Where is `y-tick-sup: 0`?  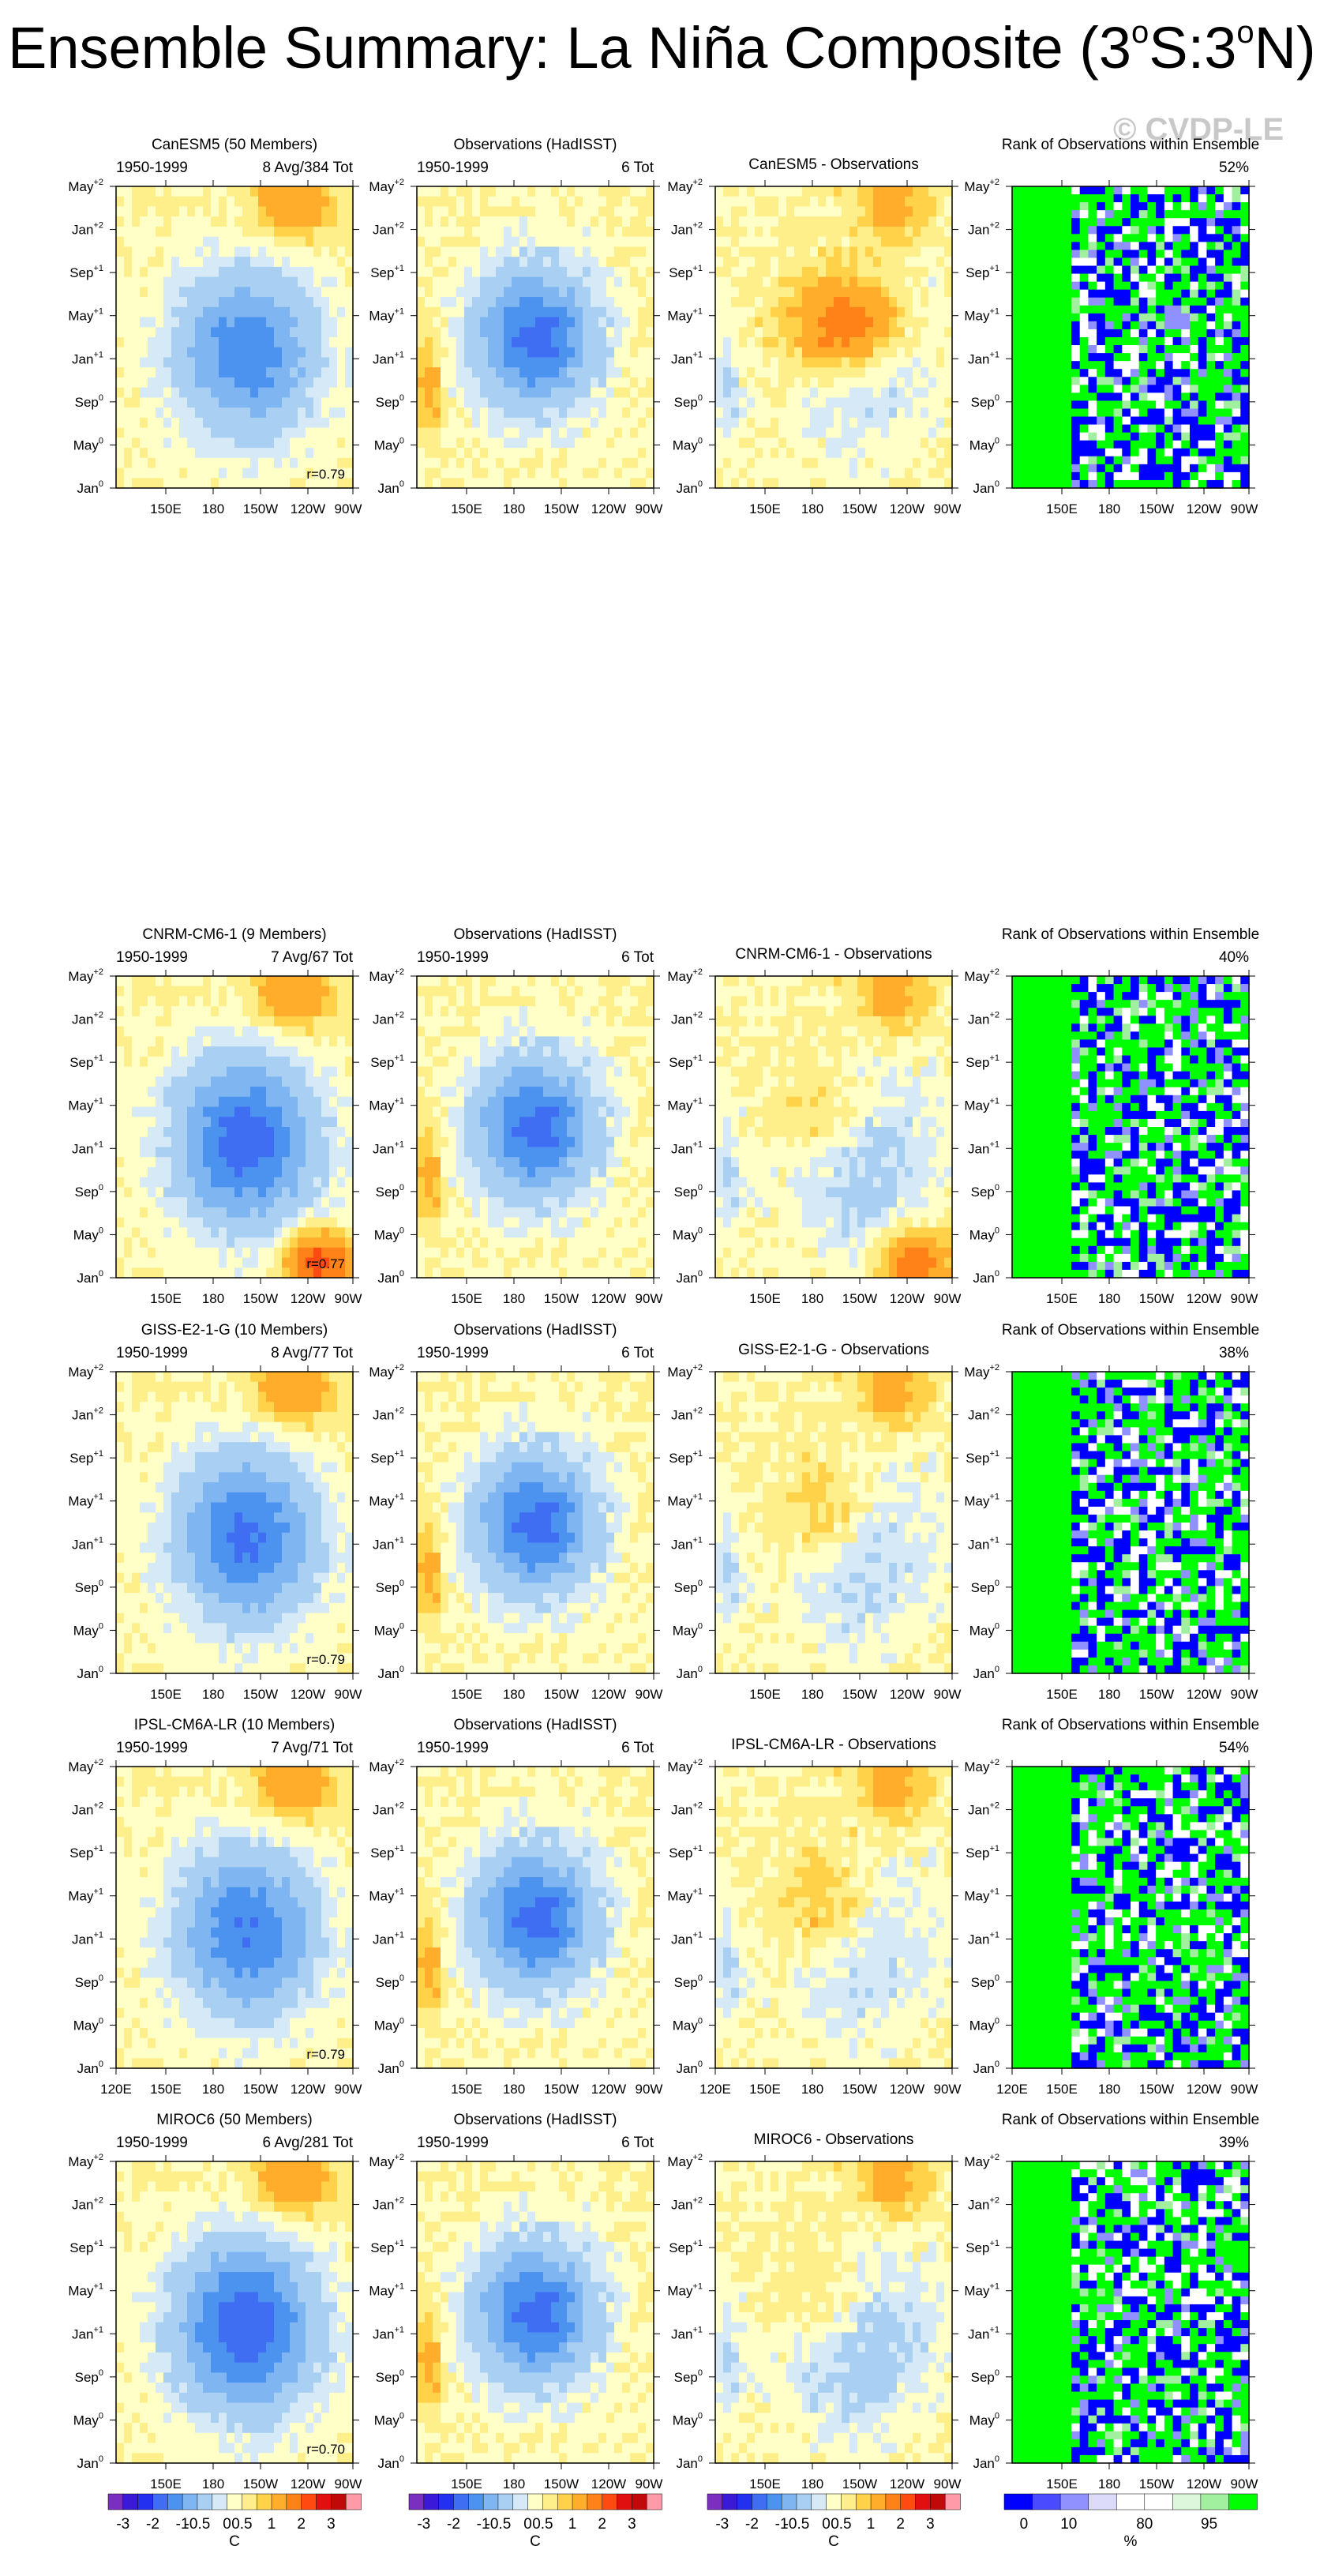 y-tick-sup: 0 is located at coordinates (700, 440).